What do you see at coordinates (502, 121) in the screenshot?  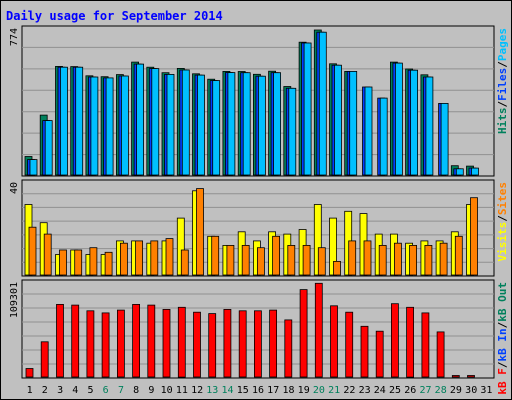 I see `legend-hits: Hits` at bounding box center [502, 121].